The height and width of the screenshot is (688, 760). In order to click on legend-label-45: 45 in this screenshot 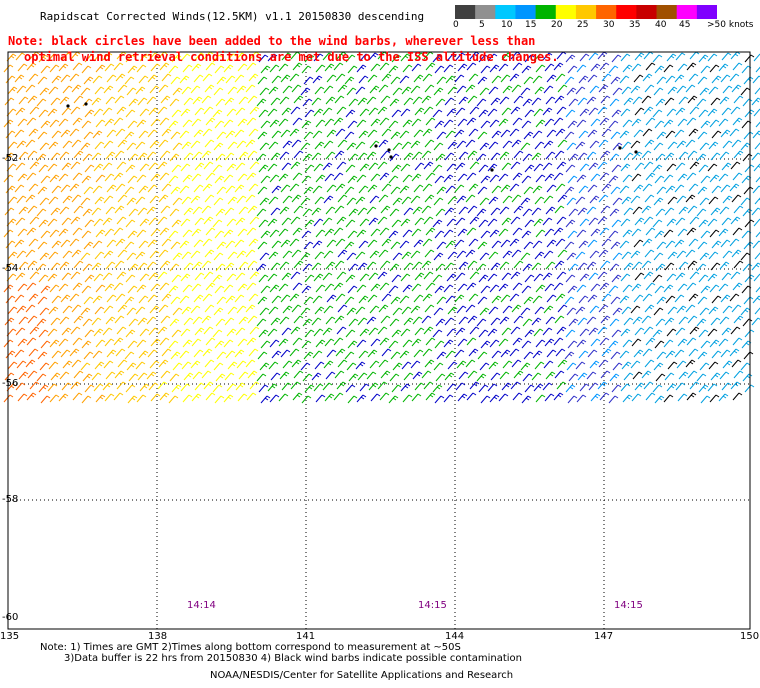, I will do `click(685, 25)`.